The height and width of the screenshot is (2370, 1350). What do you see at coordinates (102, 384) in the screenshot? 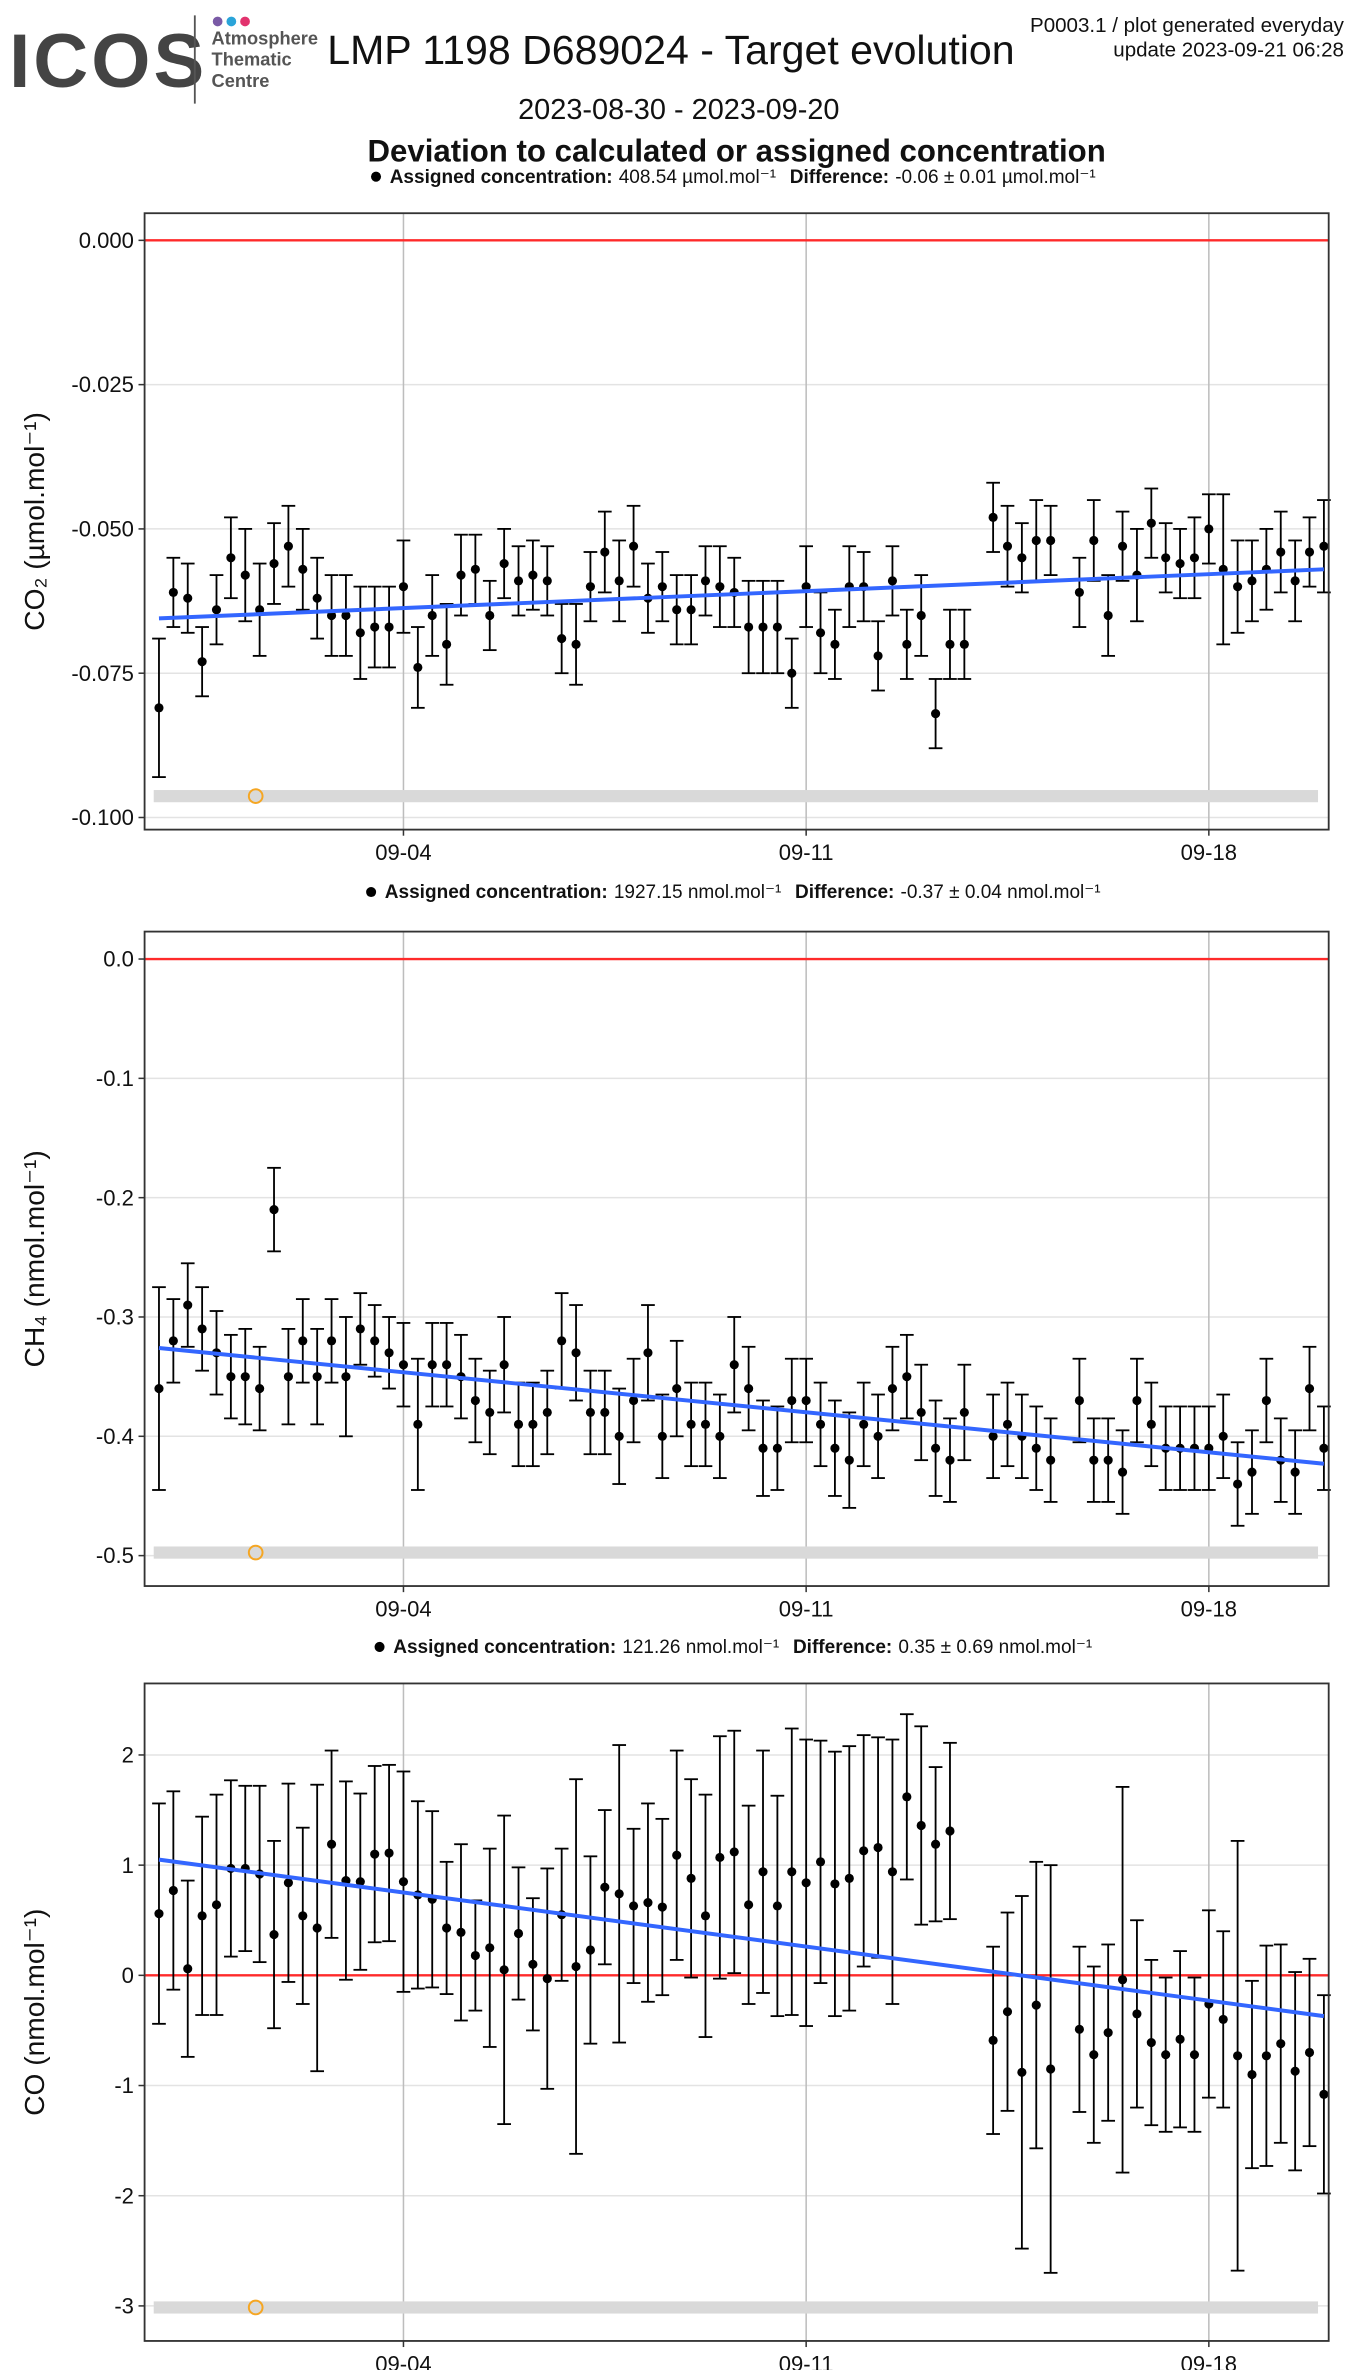
I see `y-tick-label: -0.025` at bounding box center [102, 384].